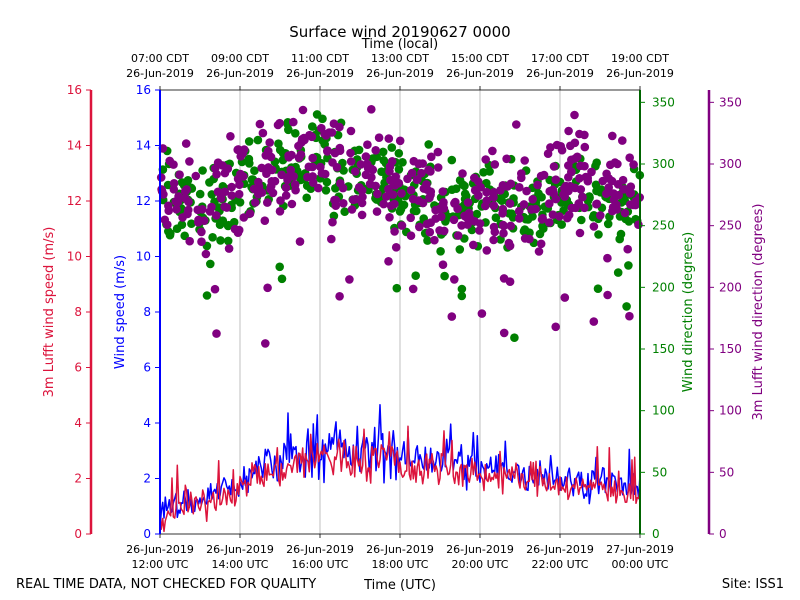 The width and height of the screenshot is (800, 600). Describe the element at coordinates (160, 58) in the screenshot. I see `top-tick-time: 07:00 CDT` at that location.